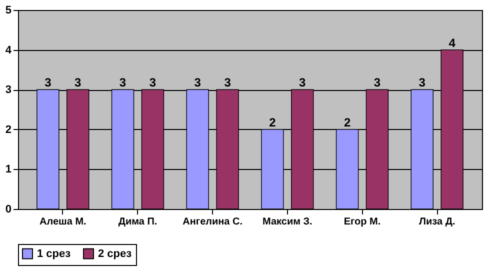  I want to click on x-tick-label: Максим З., so click(287, 222).